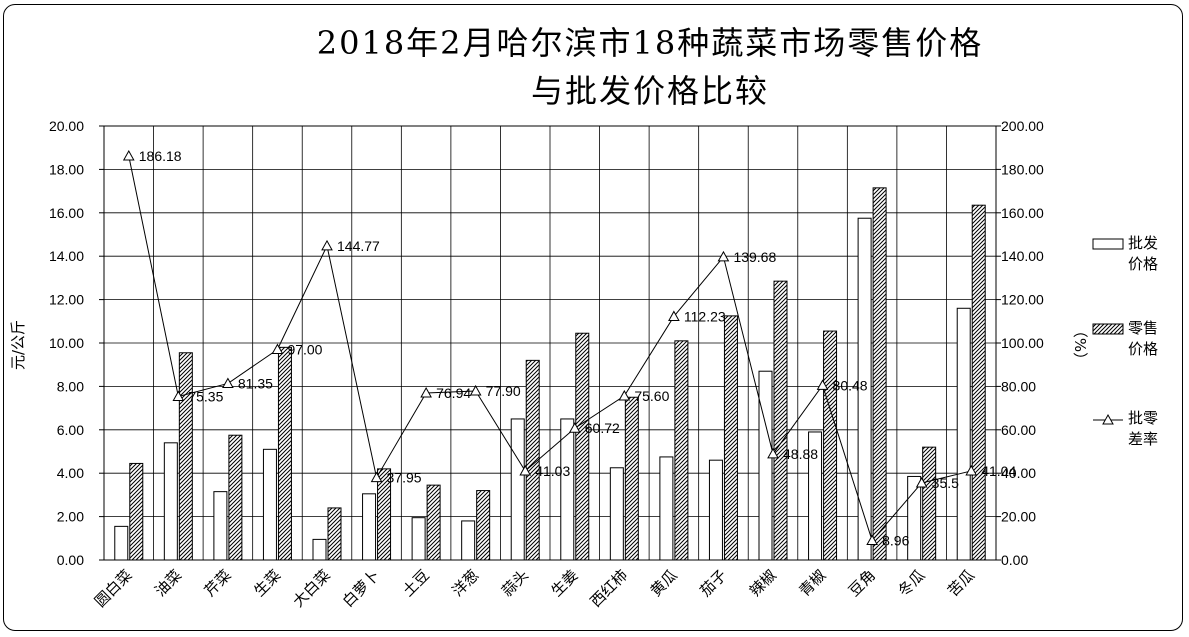  I want to click on legend-label: 批发, so click(1143, 243).